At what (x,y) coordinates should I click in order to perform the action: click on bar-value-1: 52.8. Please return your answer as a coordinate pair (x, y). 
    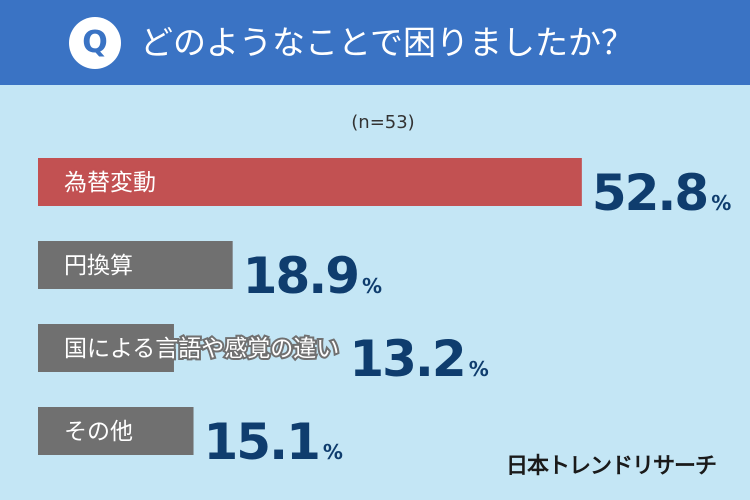
    Looking at the image, I should click on (649, 193).